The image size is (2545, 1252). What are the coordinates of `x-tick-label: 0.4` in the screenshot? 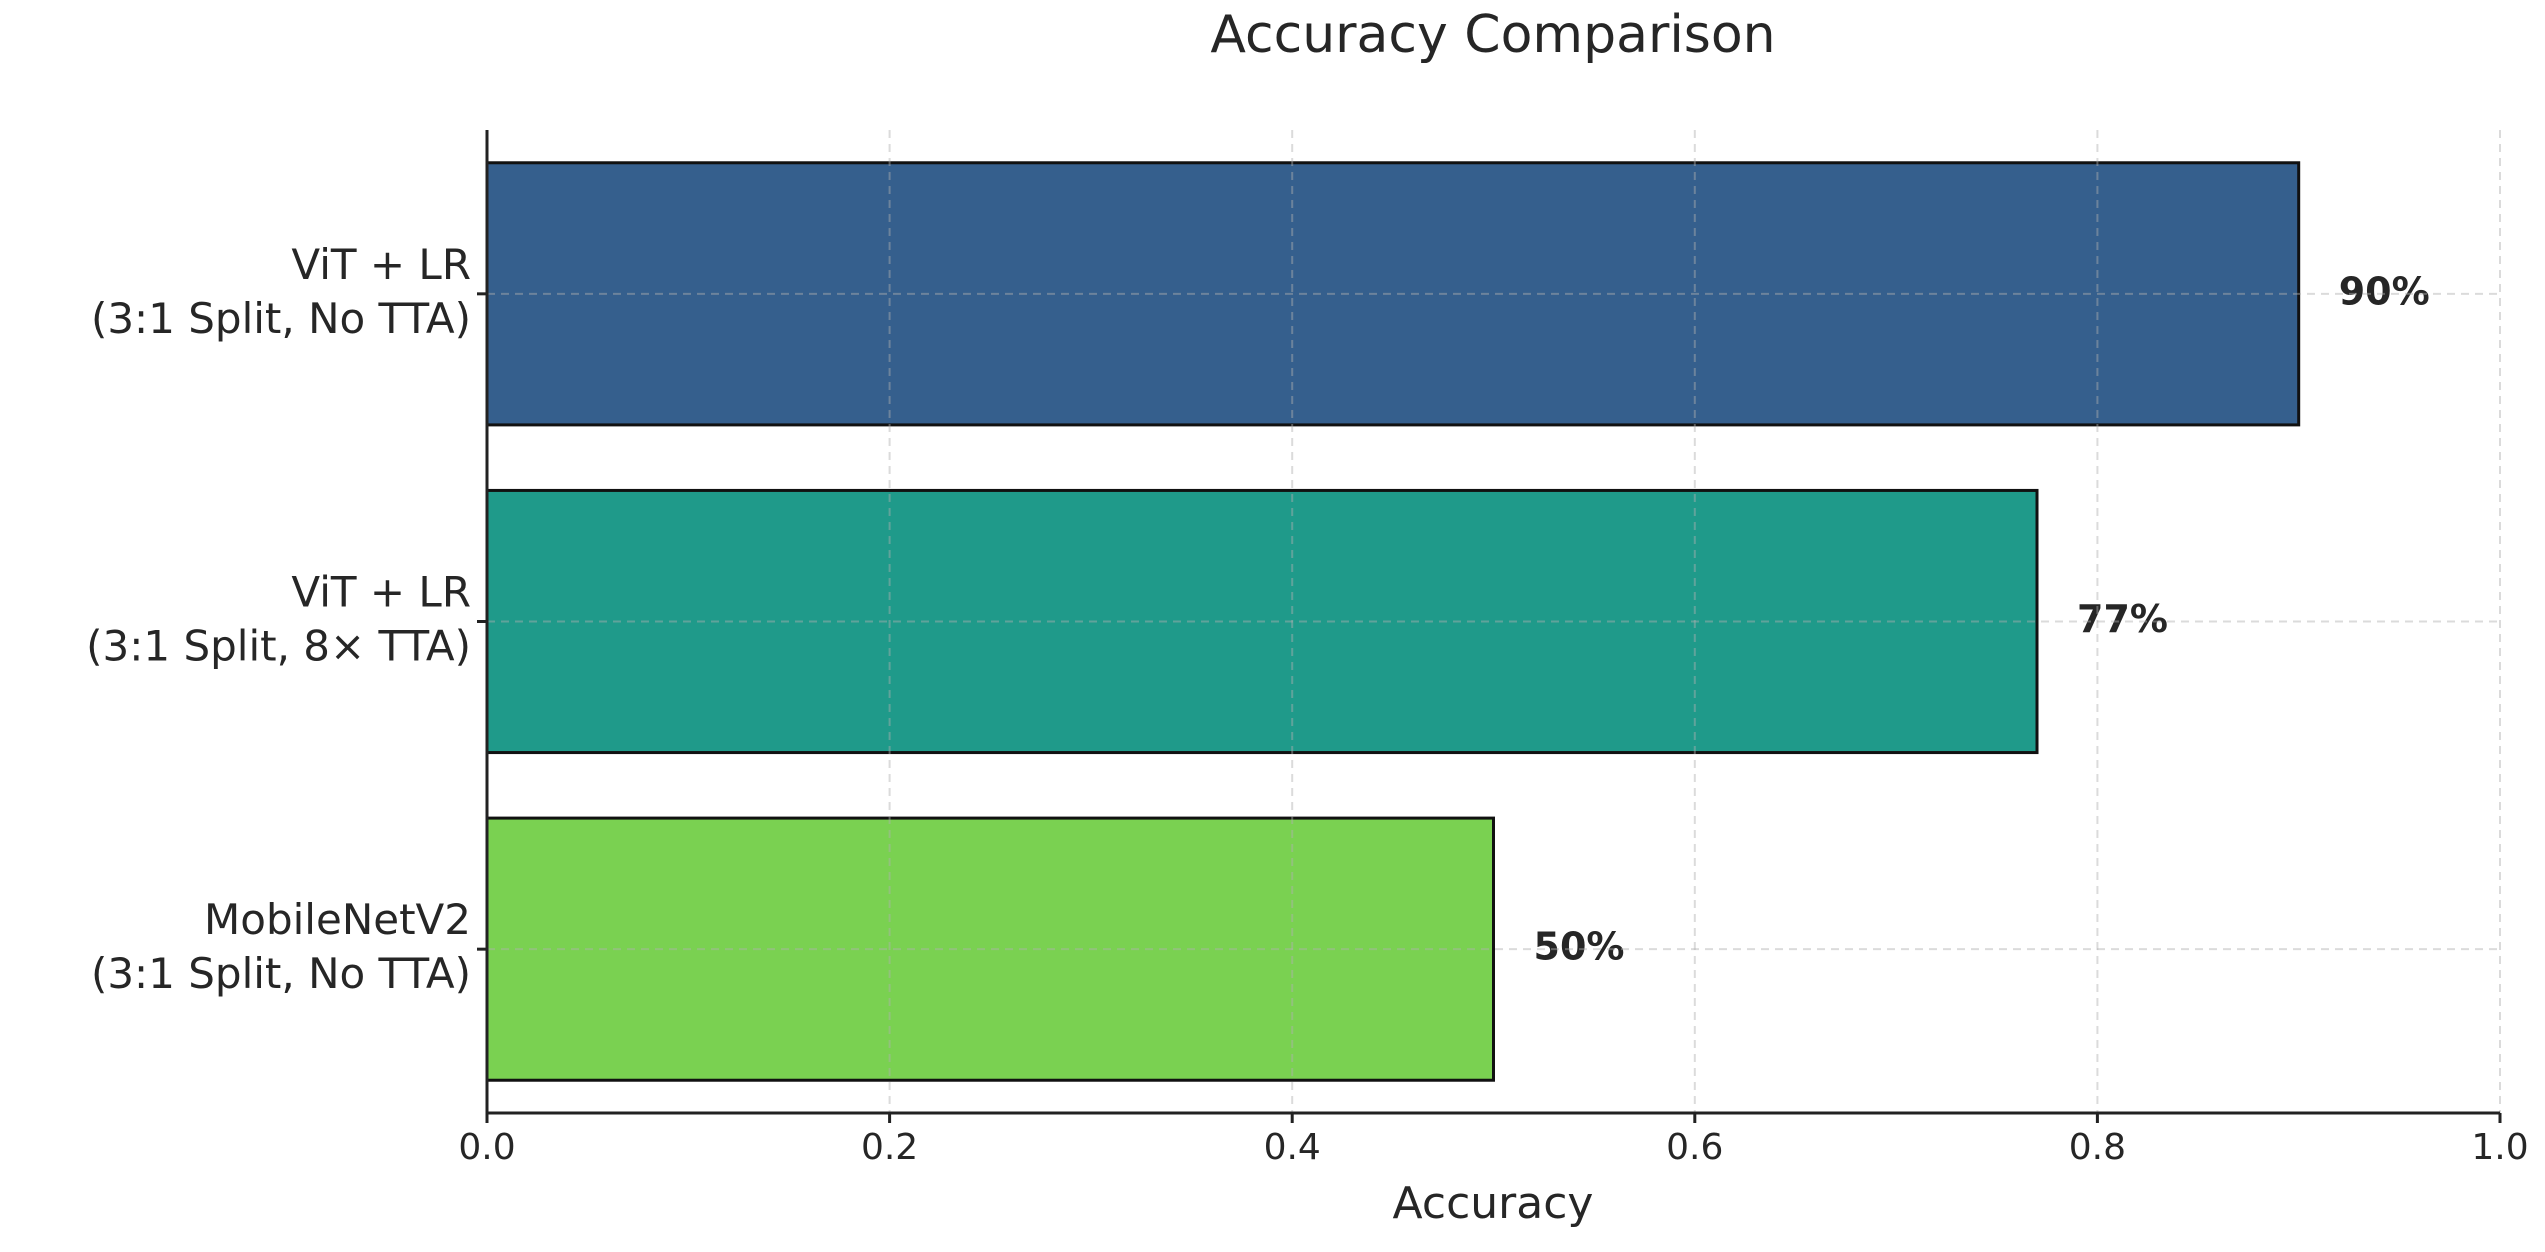 It's located at (1292, 1147).